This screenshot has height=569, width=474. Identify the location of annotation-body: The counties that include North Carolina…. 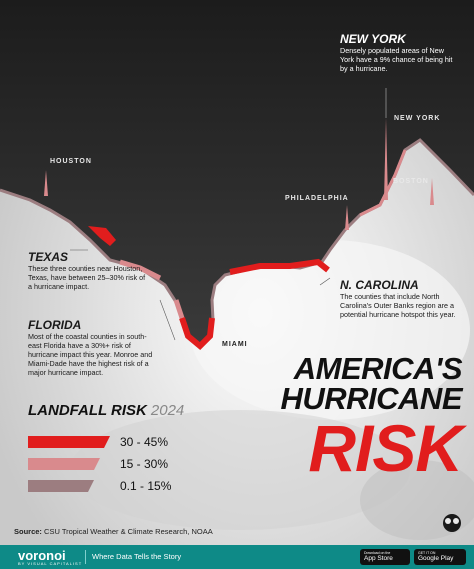
(398, 305).